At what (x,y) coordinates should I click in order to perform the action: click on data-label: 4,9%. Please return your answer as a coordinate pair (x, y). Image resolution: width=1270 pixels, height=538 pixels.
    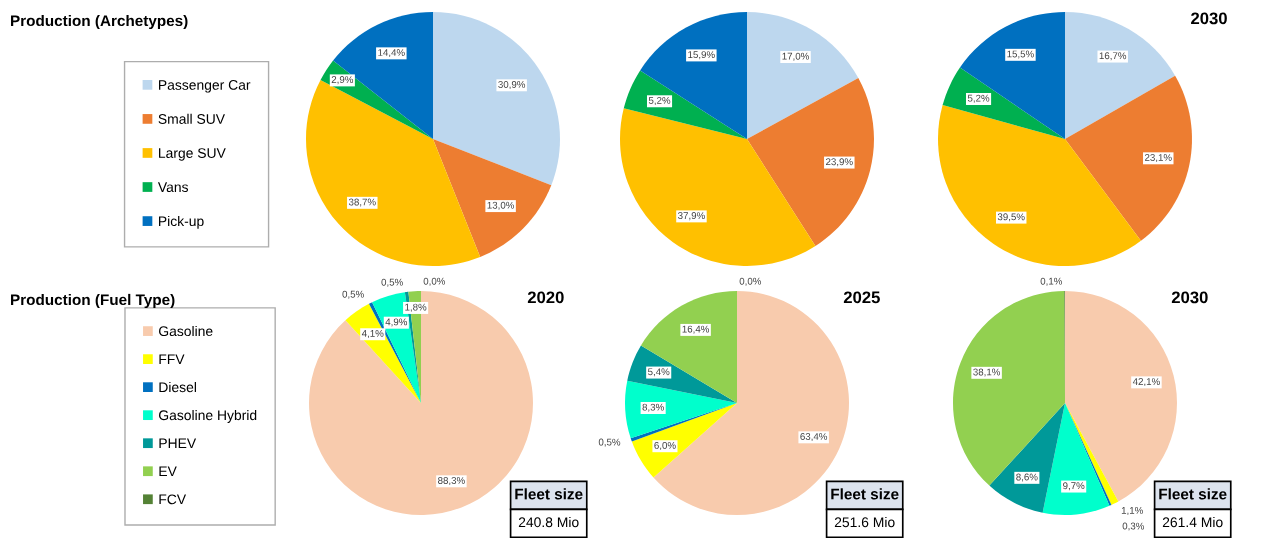
    Looking at the image, I should click on (396, 322).